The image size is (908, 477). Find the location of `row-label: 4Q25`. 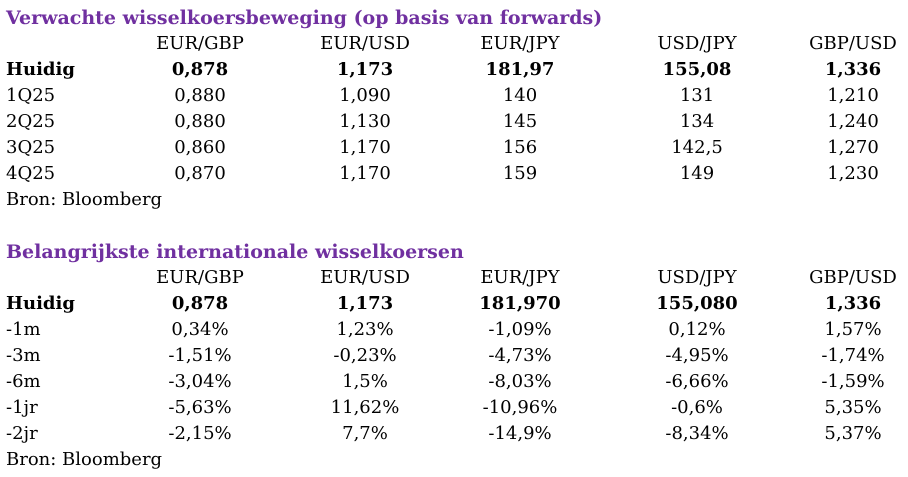

row-label: 4Q25 is located at coordinates (31, 173).